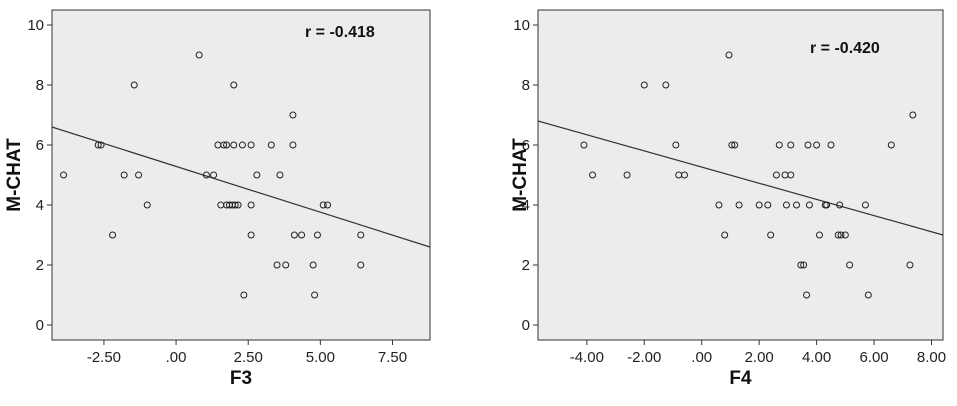  I want to click on y-axis-title: M-CHAT, so click(520, 175).